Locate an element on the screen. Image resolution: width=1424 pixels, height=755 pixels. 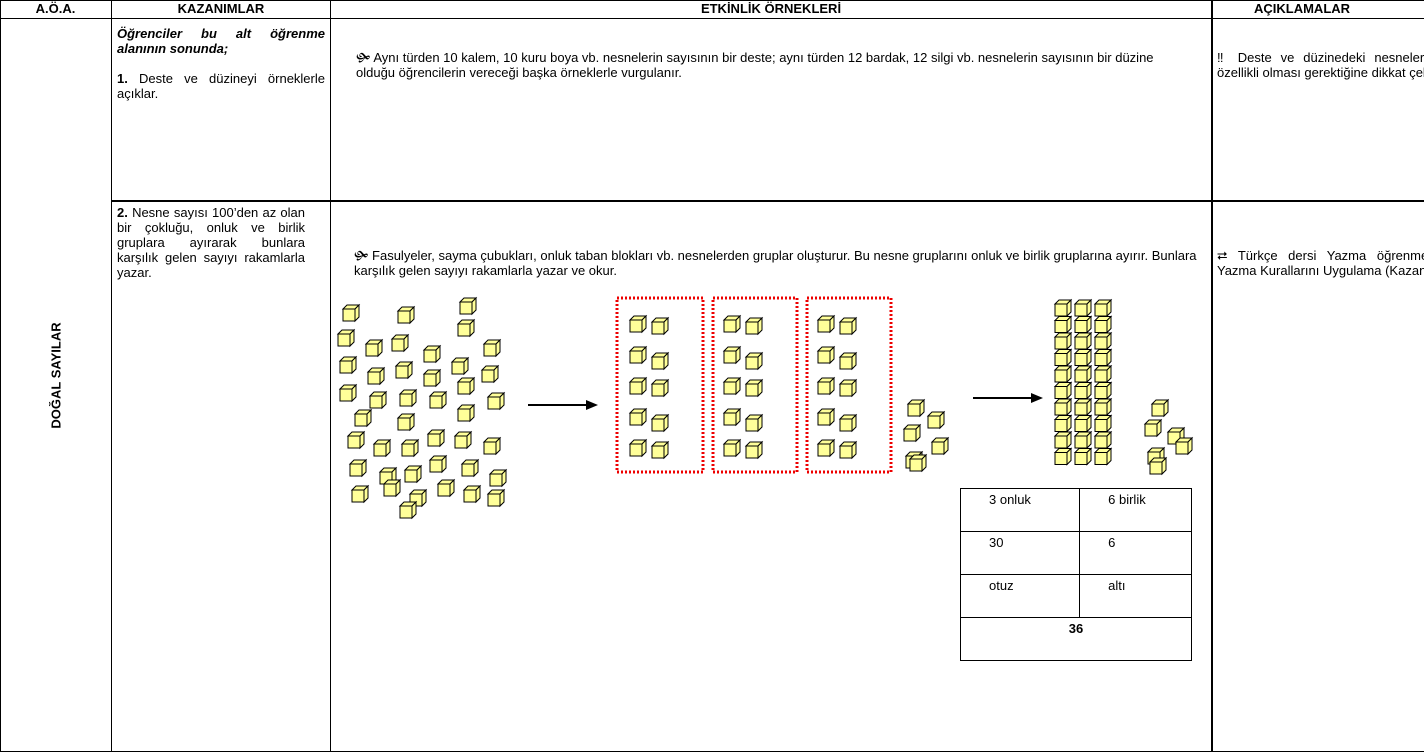
cell: otuz is located at coordinates (1020, 596).